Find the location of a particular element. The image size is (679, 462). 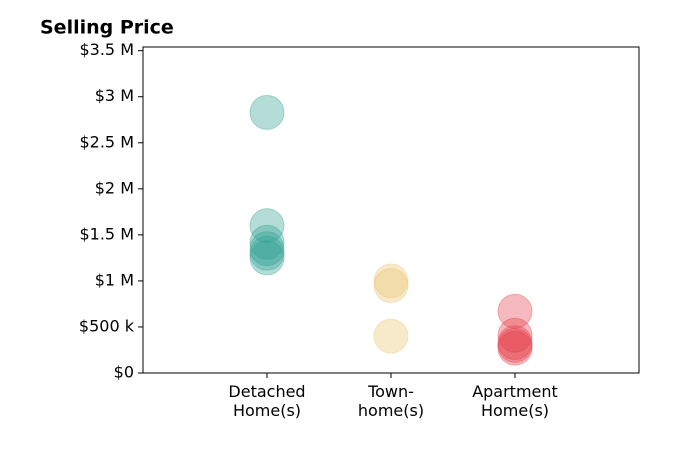

y-tick-label: $1.5 M is located at coordinates (106, 233).